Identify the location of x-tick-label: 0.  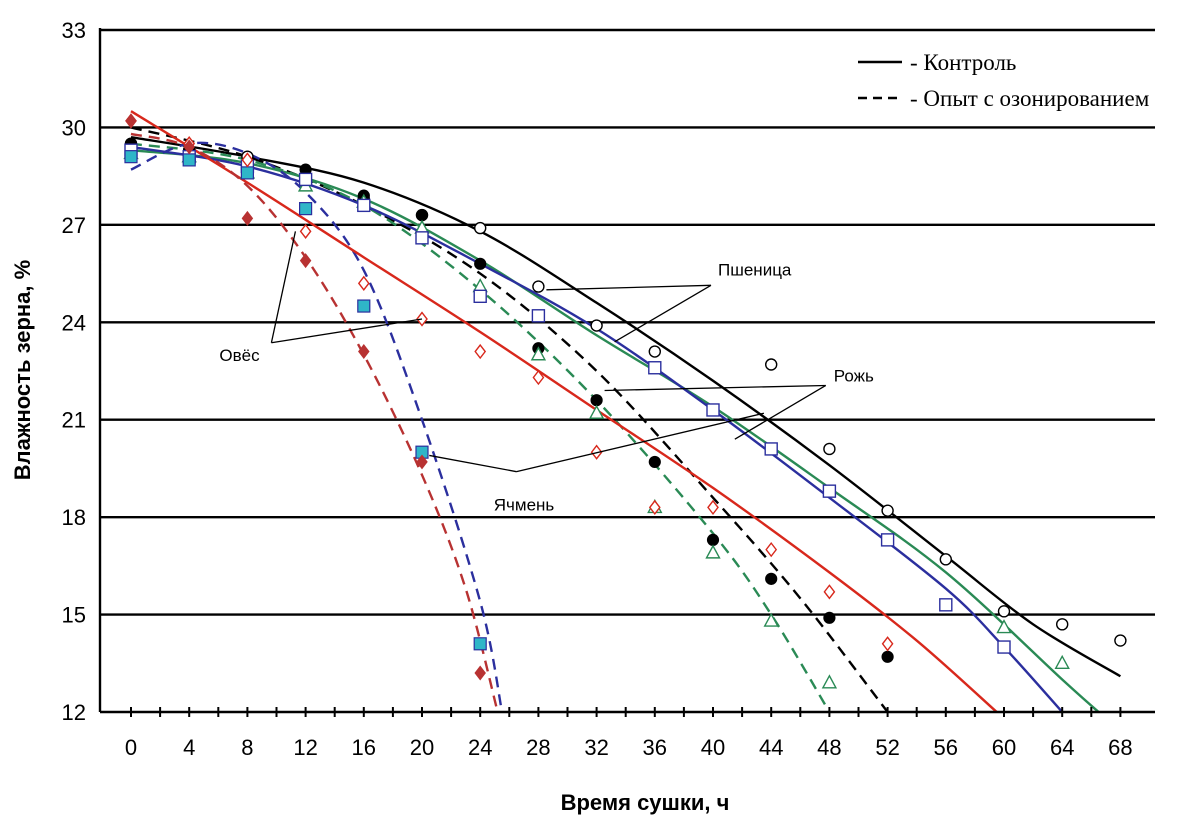
(131, 747).